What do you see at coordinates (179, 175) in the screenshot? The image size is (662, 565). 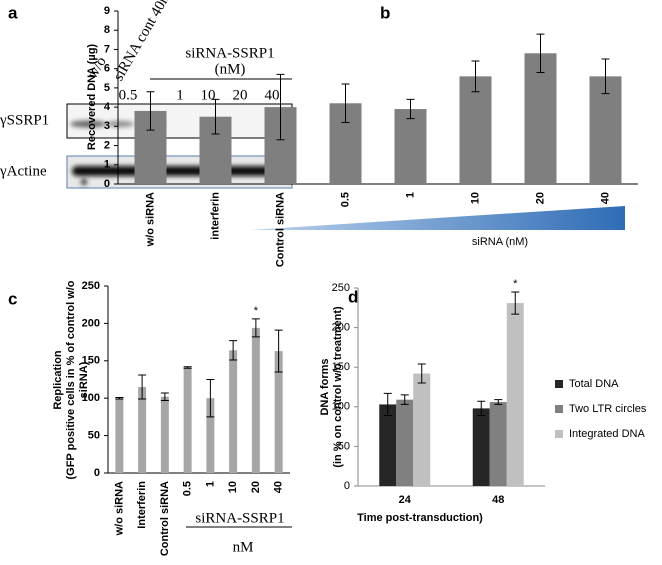 I see `blot-bands` at bounding box center [179, 175].